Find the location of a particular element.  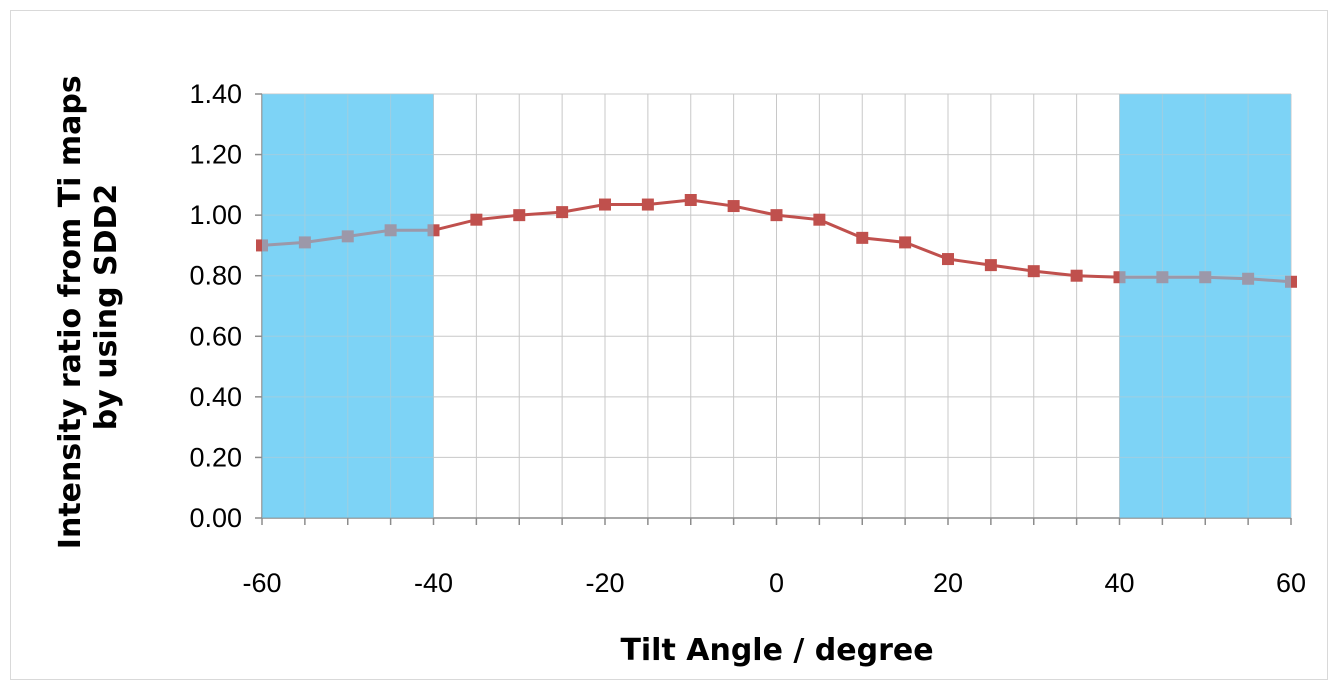

x-tick-label: 0 is located at coordinates (776, 583).